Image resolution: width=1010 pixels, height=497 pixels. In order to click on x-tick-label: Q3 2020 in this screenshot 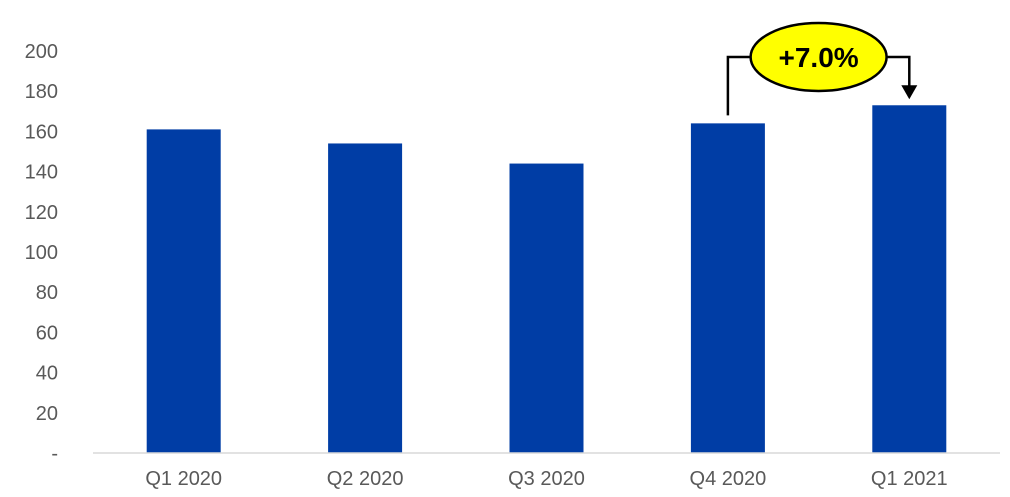, I will do `click(546, 479)`.